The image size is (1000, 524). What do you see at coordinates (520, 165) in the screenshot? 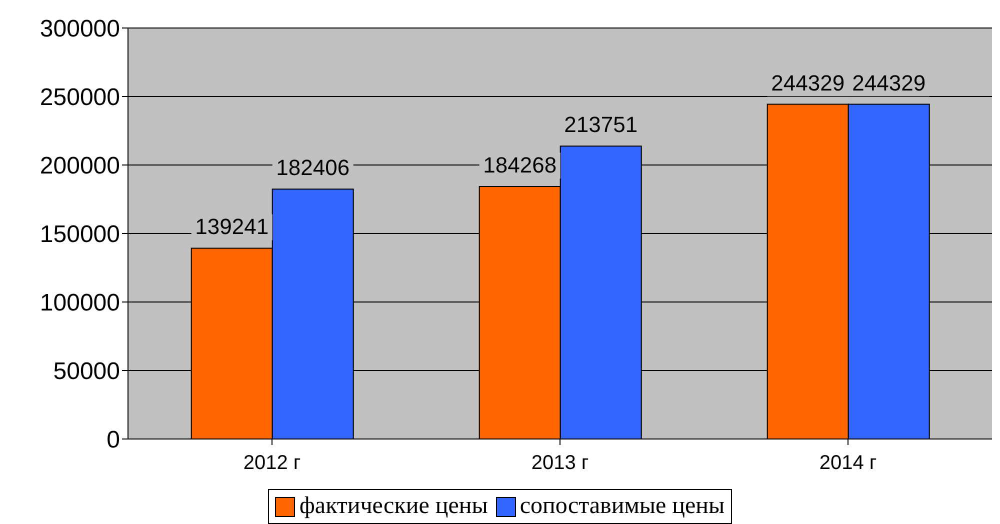
I see `data-label: 184268` at bounding box center [520, 165].